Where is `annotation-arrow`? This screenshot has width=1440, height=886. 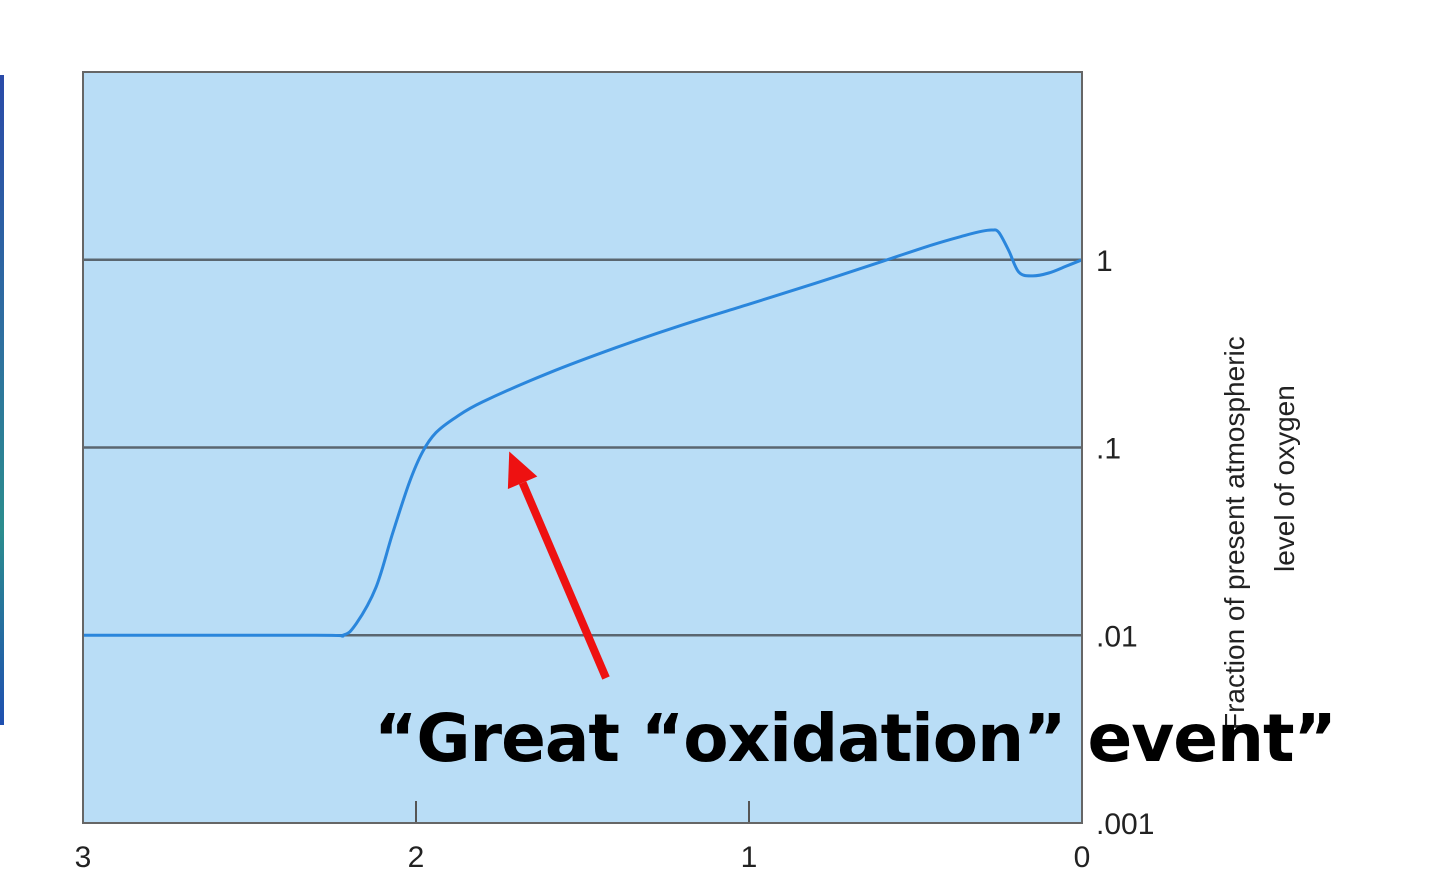
annotation-arrow is located at coordinates (558, 565).